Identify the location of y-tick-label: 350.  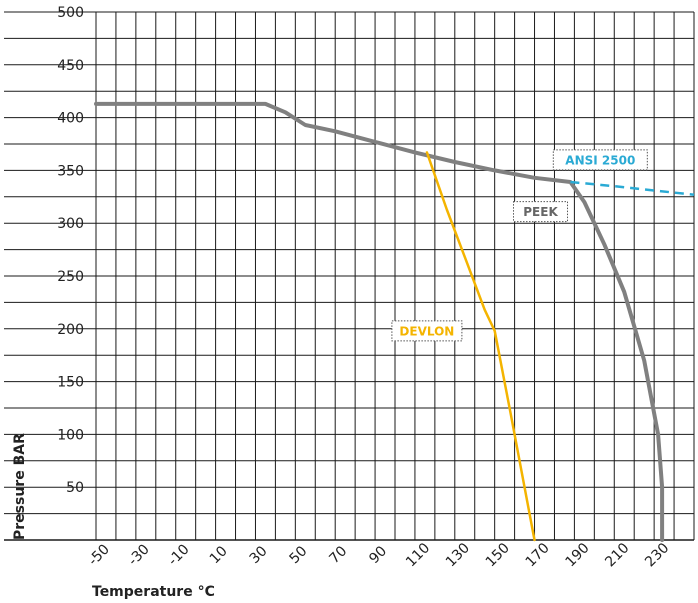
(70, 171).